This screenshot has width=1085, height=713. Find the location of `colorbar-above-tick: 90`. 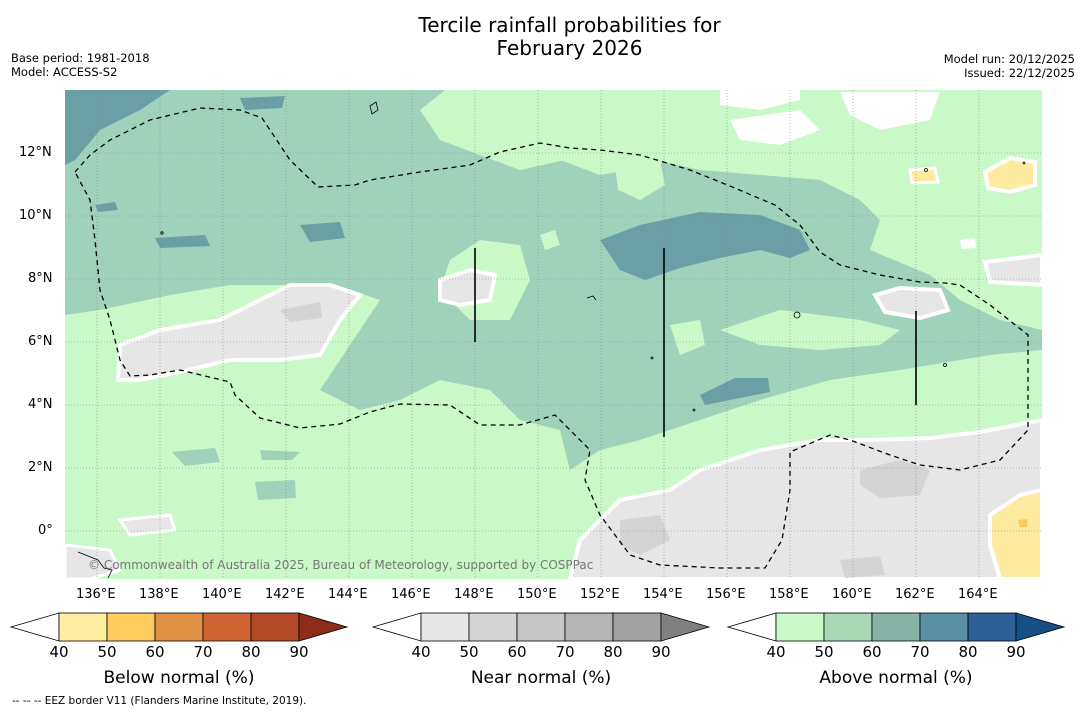

colorbar-above-tick: 90 is located at coordinates (1016, 652).